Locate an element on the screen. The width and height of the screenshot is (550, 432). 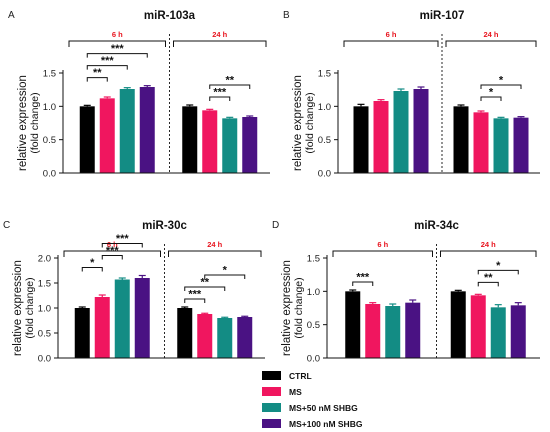
panel-letter: D is located at coordinates (275, 225).